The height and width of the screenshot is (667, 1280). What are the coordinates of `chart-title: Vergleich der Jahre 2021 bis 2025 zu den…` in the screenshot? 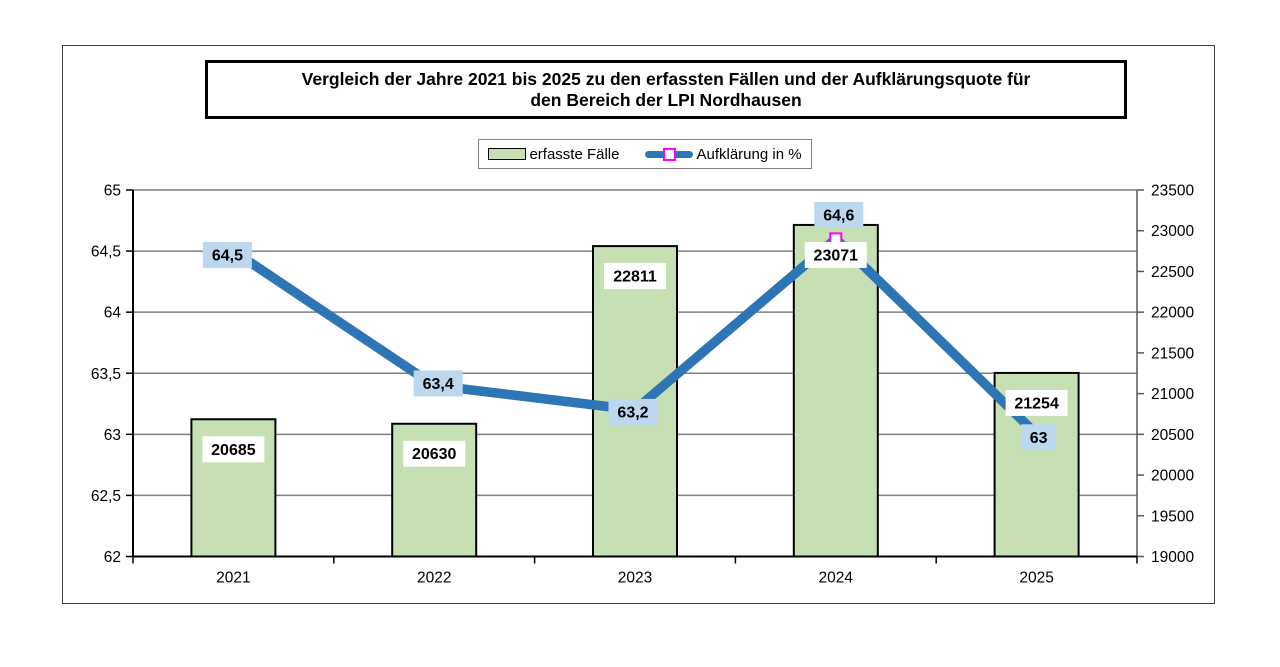 It's located at (666, 89).